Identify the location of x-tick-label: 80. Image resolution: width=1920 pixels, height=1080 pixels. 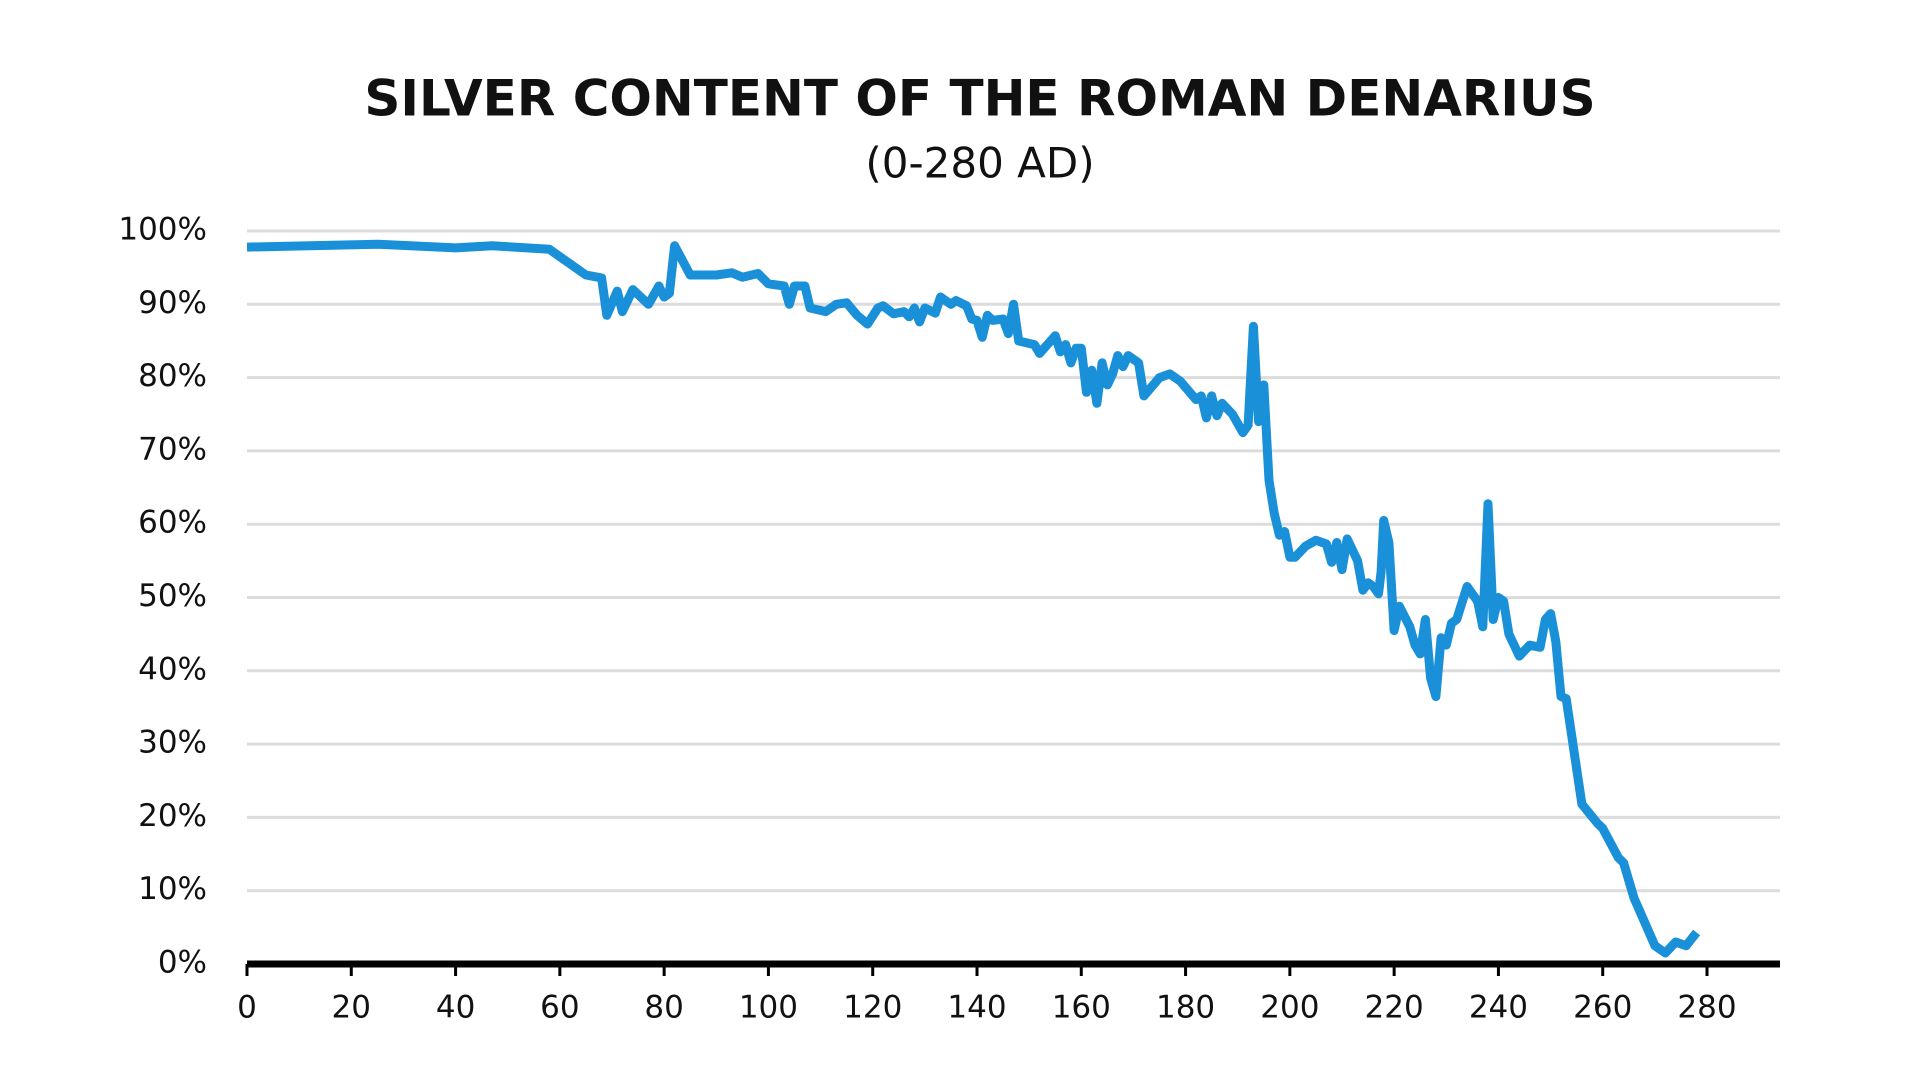
(663, 1008).